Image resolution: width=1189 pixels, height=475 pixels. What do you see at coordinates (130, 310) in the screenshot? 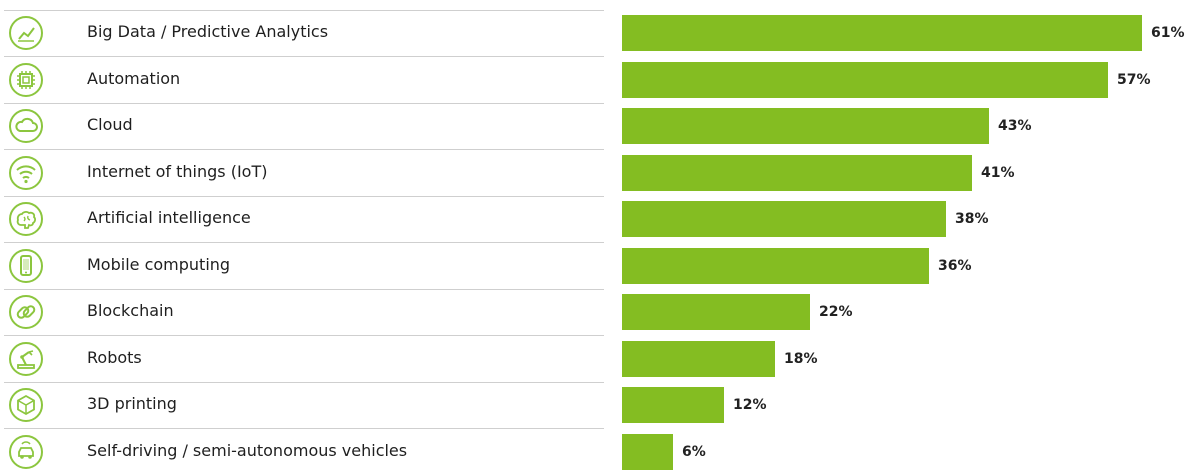
I see `category-label: Blockchain` at bounding box center [130, 310].